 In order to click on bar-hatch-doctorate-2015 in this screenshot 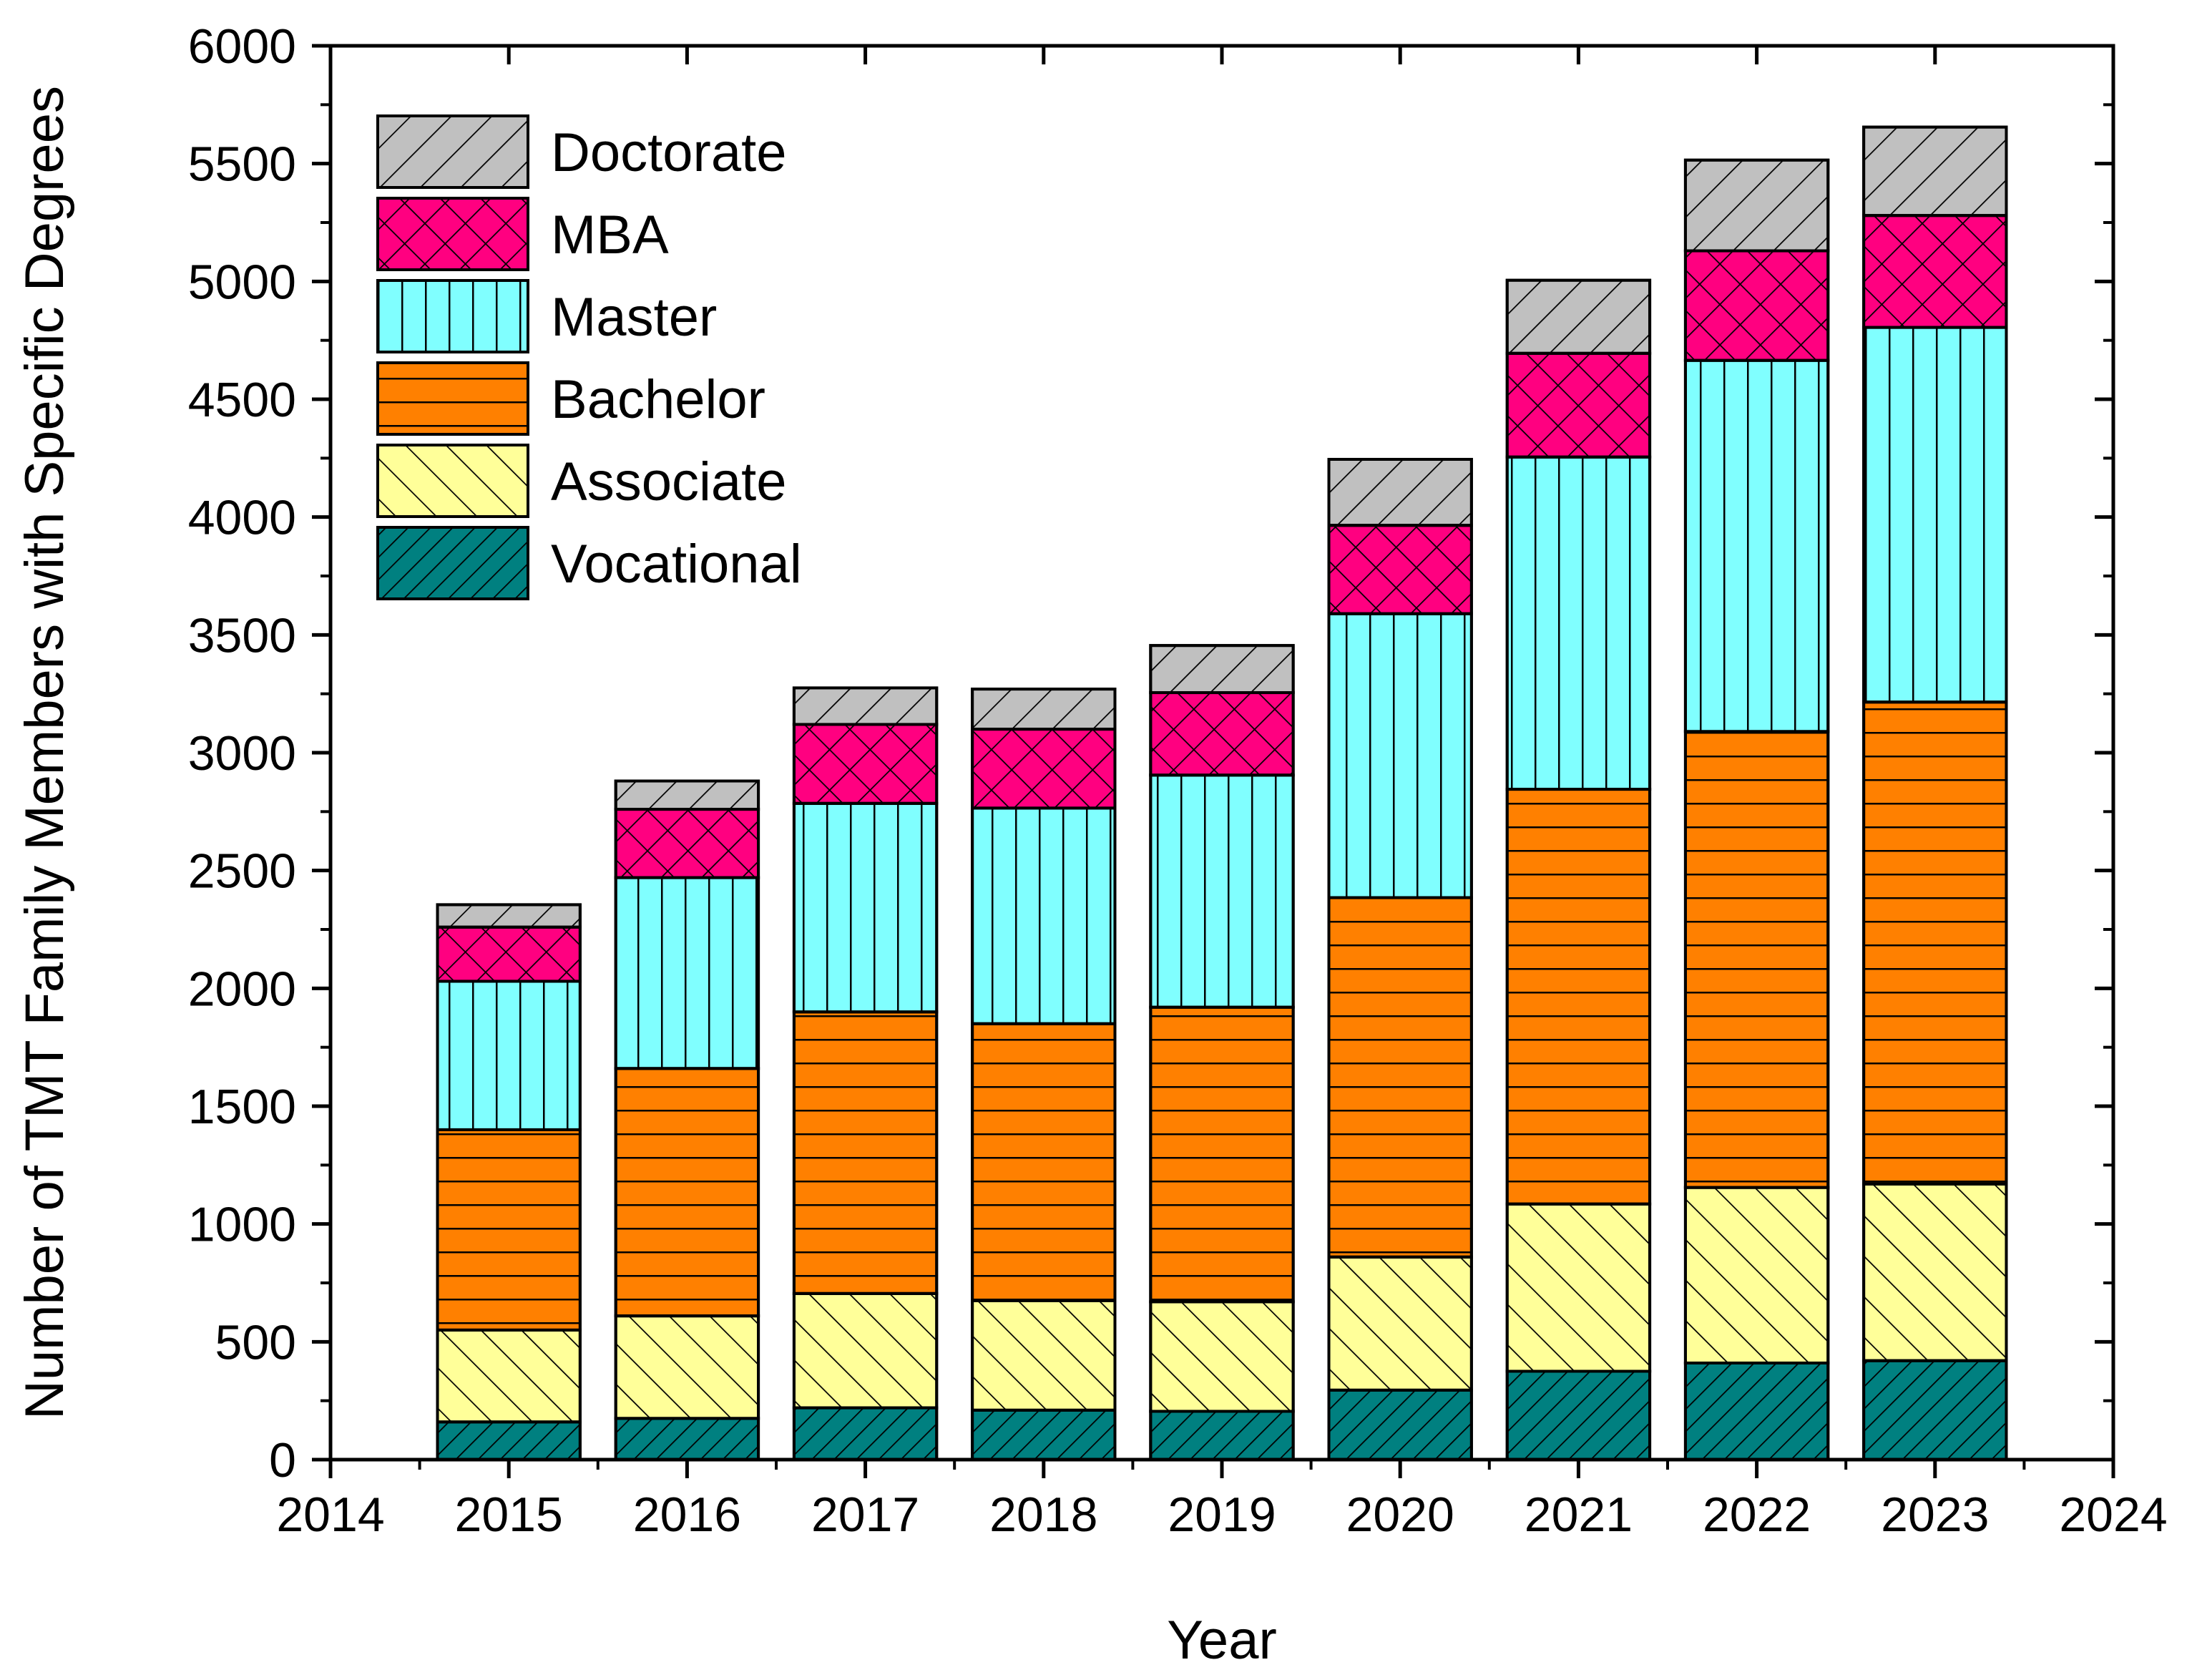, I will do `click(509, 916)`.